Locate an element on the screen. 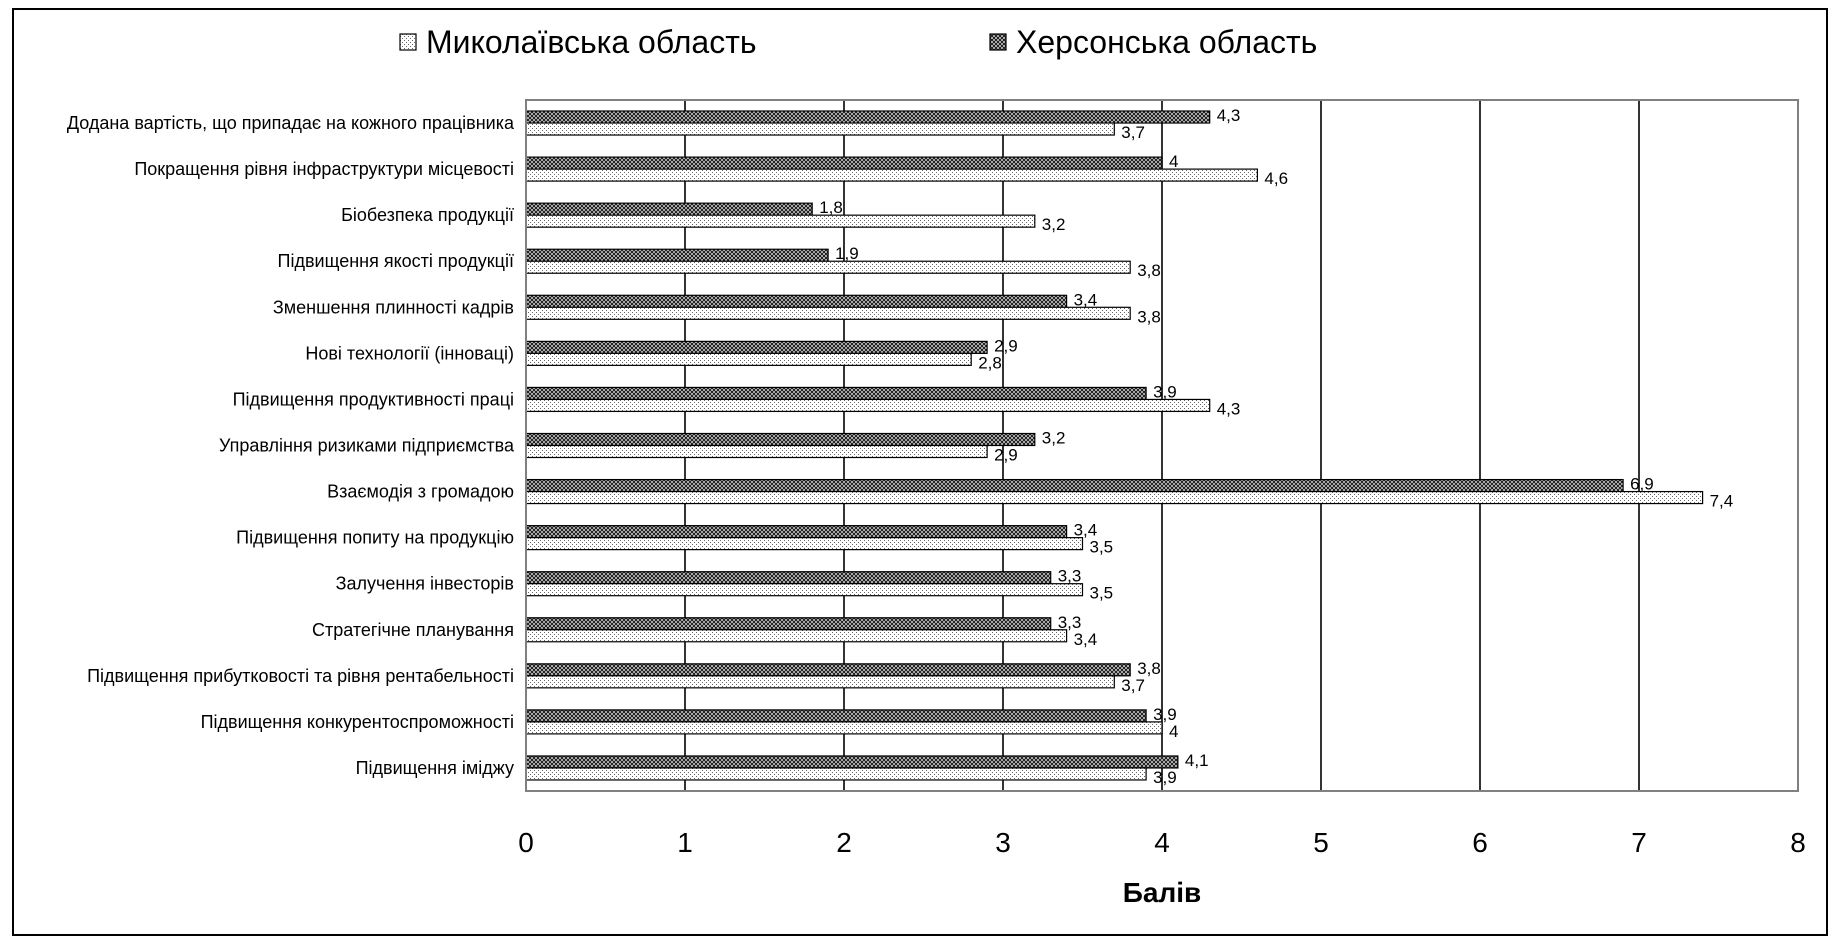 The image size is (1840, 944). legend-swatch-kherson is located at coordinates (998, 42).